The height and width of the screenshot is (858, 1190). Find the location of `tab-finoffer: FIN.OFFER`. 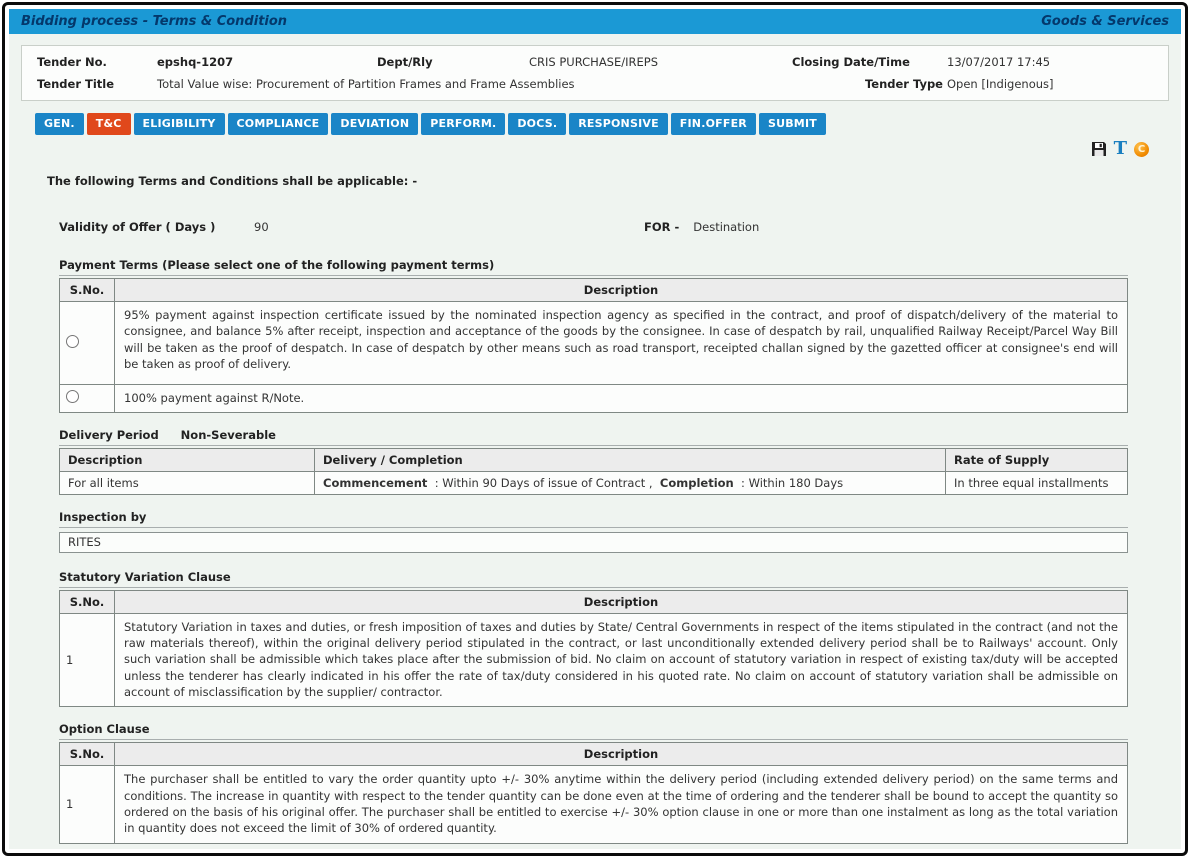

tab-finoffer: FIN.OFFER is located at coordinates (713, 124).